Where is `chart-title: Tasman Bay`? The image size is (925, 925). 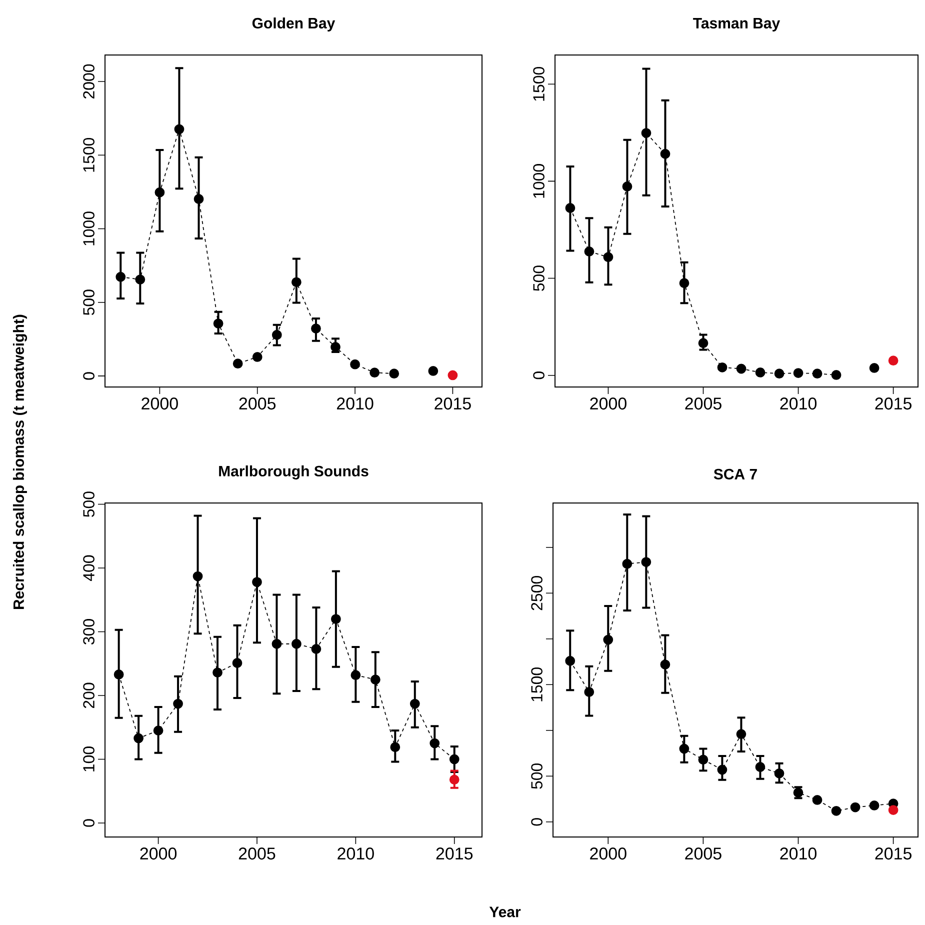 chart-title: Tasman Bay is located at coordinates (736, 25).